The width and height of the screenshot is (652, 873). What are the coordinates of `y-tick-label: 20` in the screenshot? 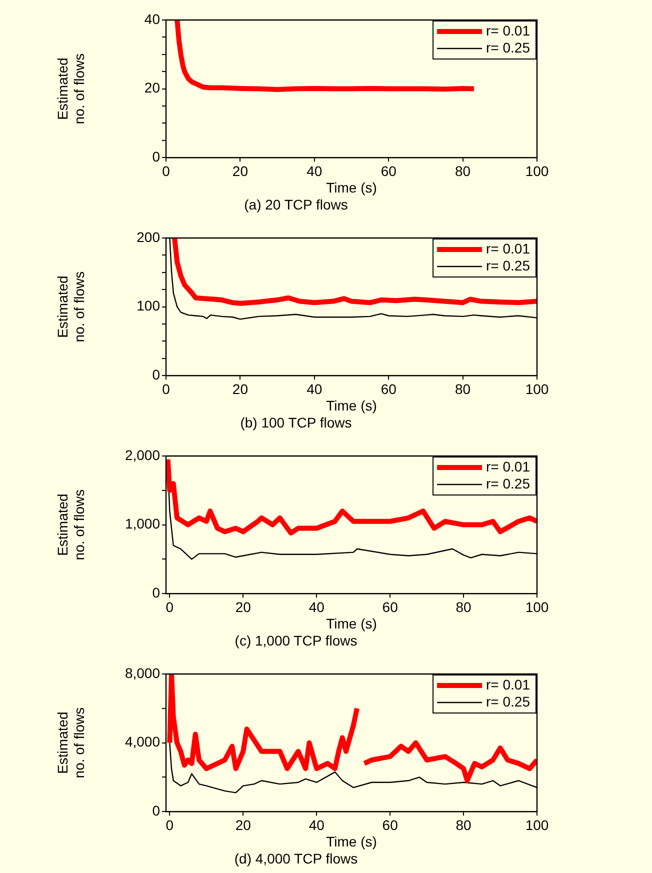 It's located at (152, 88).